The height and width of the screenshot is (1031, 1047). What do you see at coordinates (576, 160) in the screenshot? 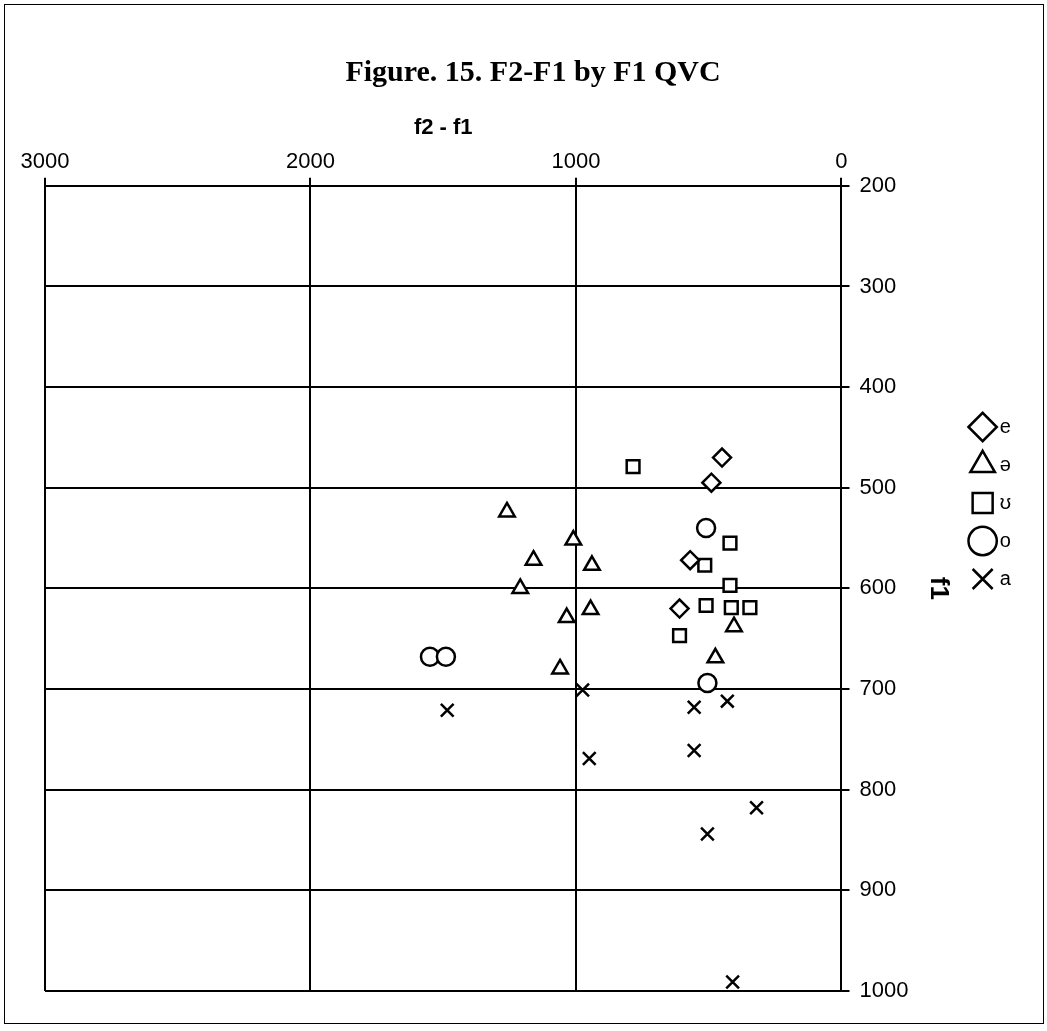
I see `x-tick-label: 1000` at bounding box center [576, 160].